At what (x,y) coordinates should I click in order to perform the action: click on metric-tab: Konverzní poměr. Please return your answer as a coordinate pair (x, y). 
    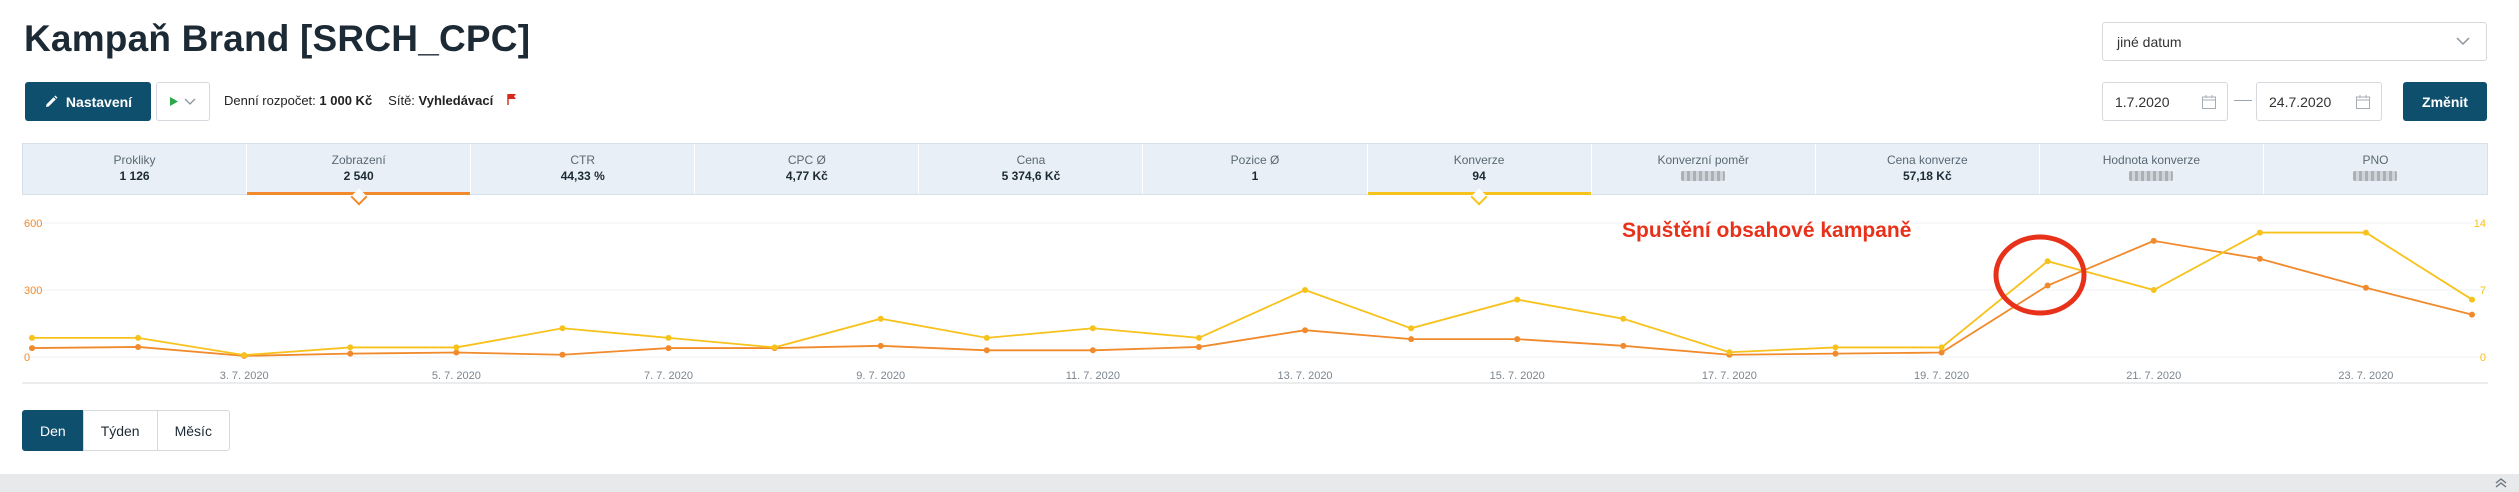
    Looking at the image, I should click on (1704, 169).